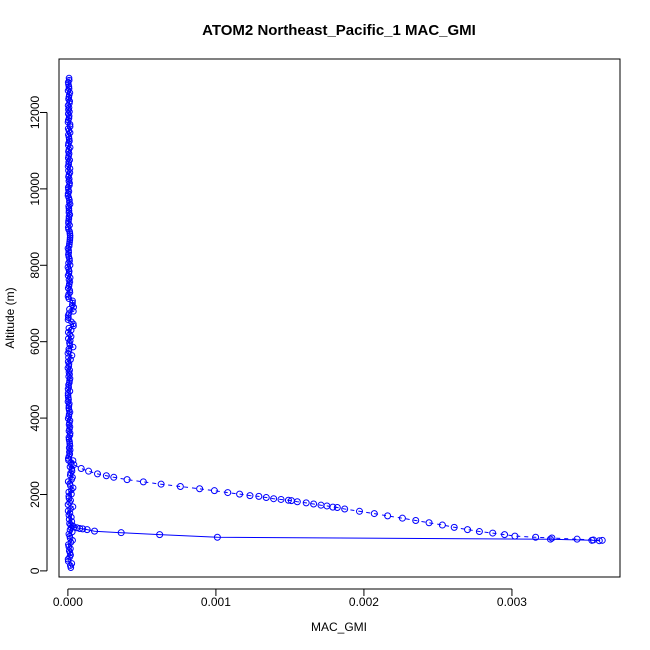 The width and height of the screenshot is (650, 650). Describe the element at coordinates (216, 602) in the screenshot. I see `x-tick-label: 0.001` at that location.